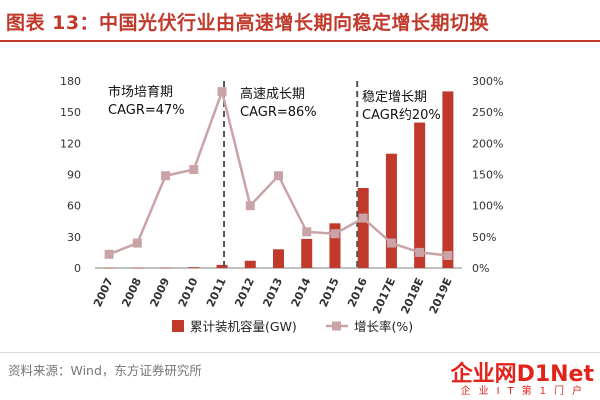  Describe the element at coordinates (216, 292) in the screenshot. I see `x-tick-label: 2011` at that location.